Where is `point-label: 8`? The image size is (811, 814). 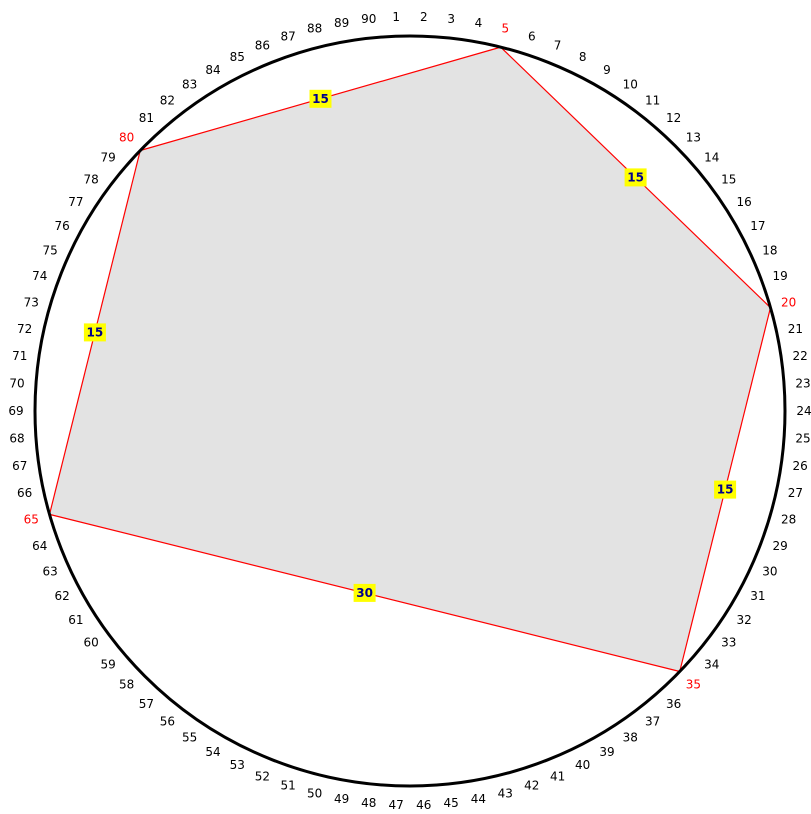 point-label: 8 is located at coordinates (583, 57).